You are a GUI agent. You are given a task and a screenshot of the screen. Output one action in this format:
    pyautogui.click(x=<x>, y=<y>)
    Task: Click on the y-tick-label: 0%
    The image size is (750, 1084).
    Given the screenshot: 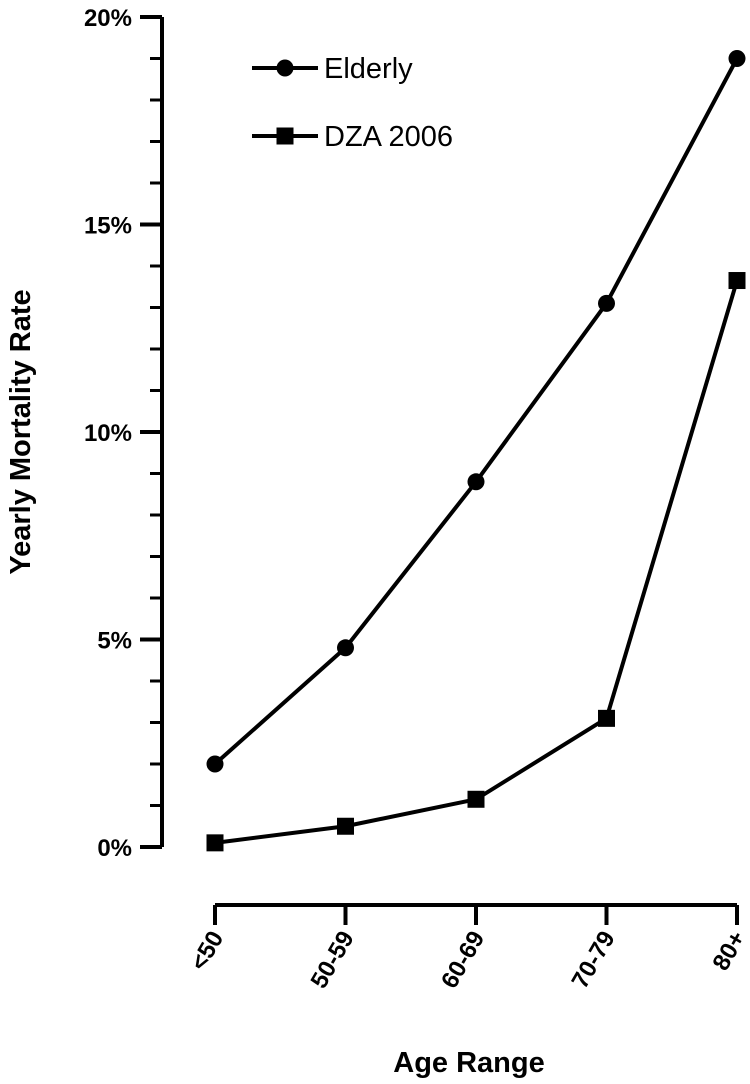 What is the action you would take?
    pyautogui.click(x=114, y=848)
    